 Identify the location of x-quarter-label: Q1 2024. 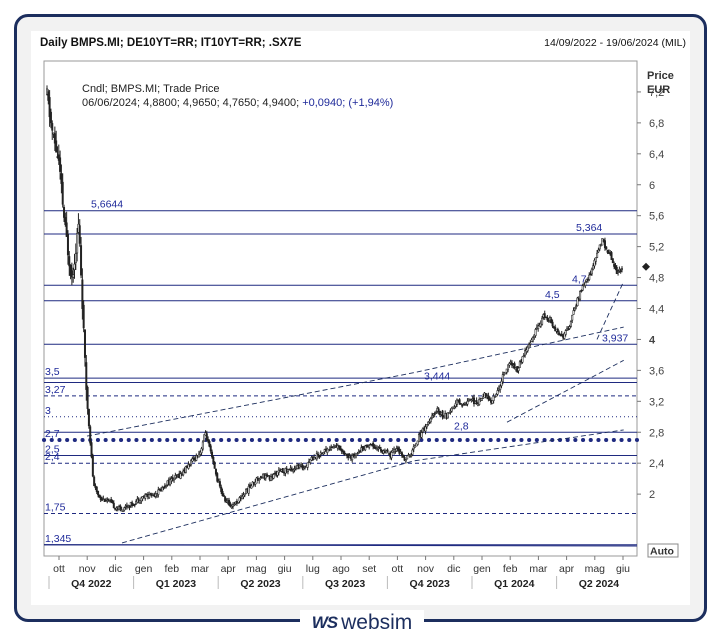
(514, 584).